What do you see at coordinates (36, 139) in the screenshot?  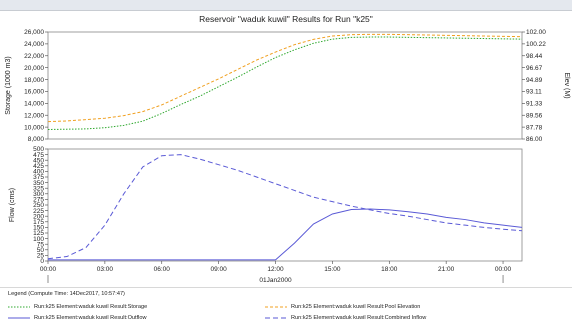 I see `y-tick-label: 8,000` at bounding box center [36, 139].